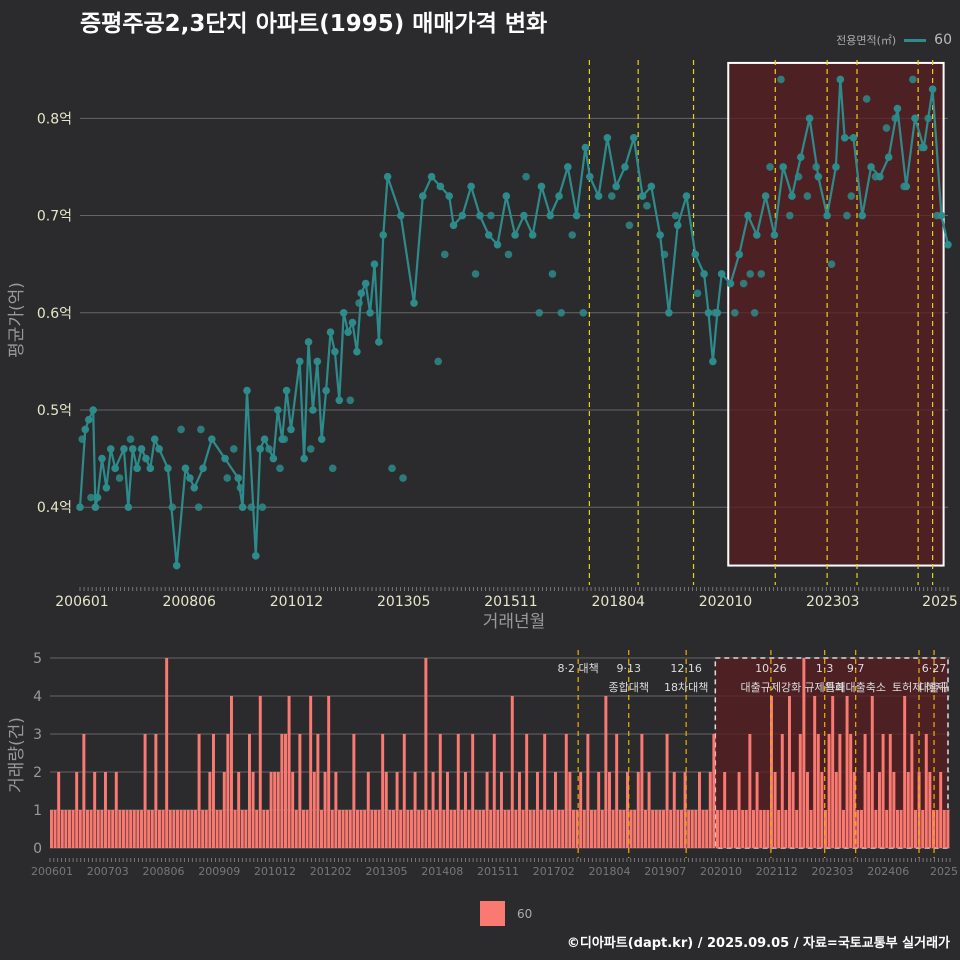  I want to click on bar-x-tick-label: 202406, so click(888, 871).